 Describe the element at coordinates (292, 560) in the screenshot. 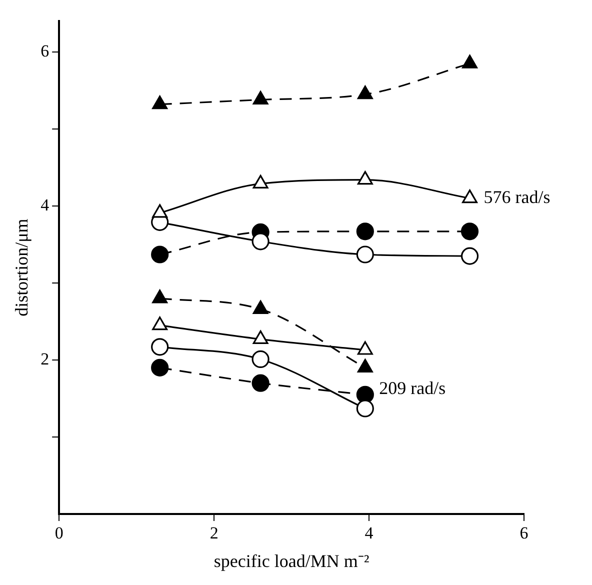

I see `x-axis-title: specific load/MN m⁻²` at that location.